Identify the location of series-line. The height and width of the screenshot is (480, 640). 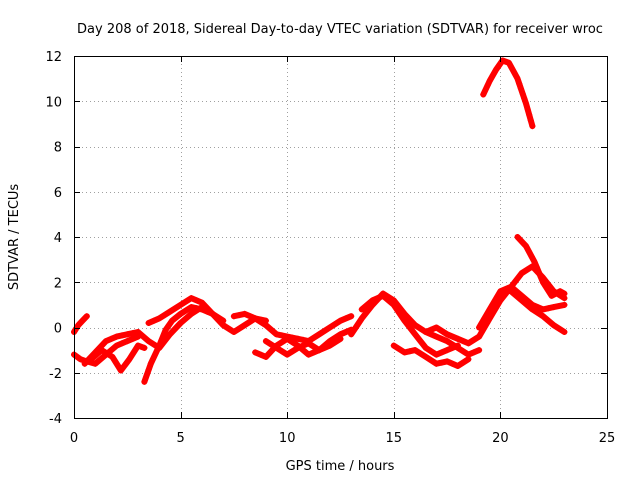
(207, 315).